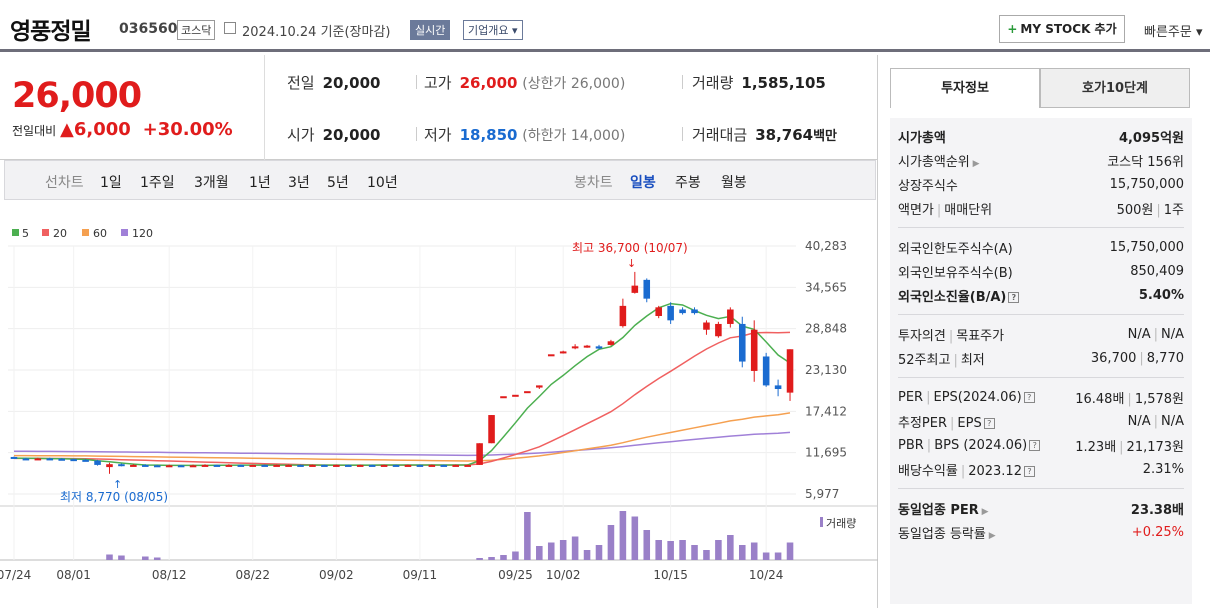 This screenshot has height=612, width=1210. I want to click on amount-value: 38,764, so click(784, 135).